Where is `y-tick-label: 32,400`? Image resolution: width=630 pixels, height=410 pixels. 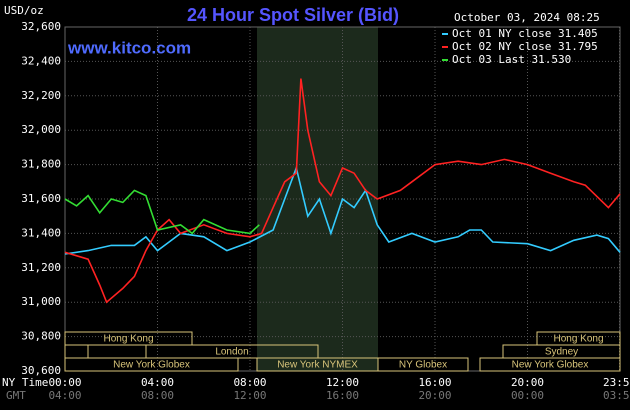 y-tick-label: 32,400 is located at coordinates (41, 60).